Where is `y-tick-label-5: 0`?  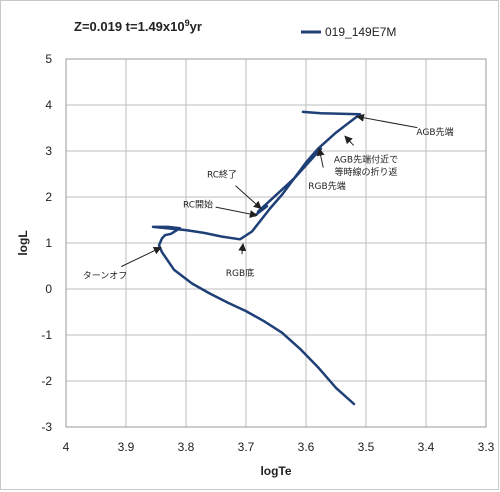 y-tick-label-5: 0 is located at coordinates (48, 289).